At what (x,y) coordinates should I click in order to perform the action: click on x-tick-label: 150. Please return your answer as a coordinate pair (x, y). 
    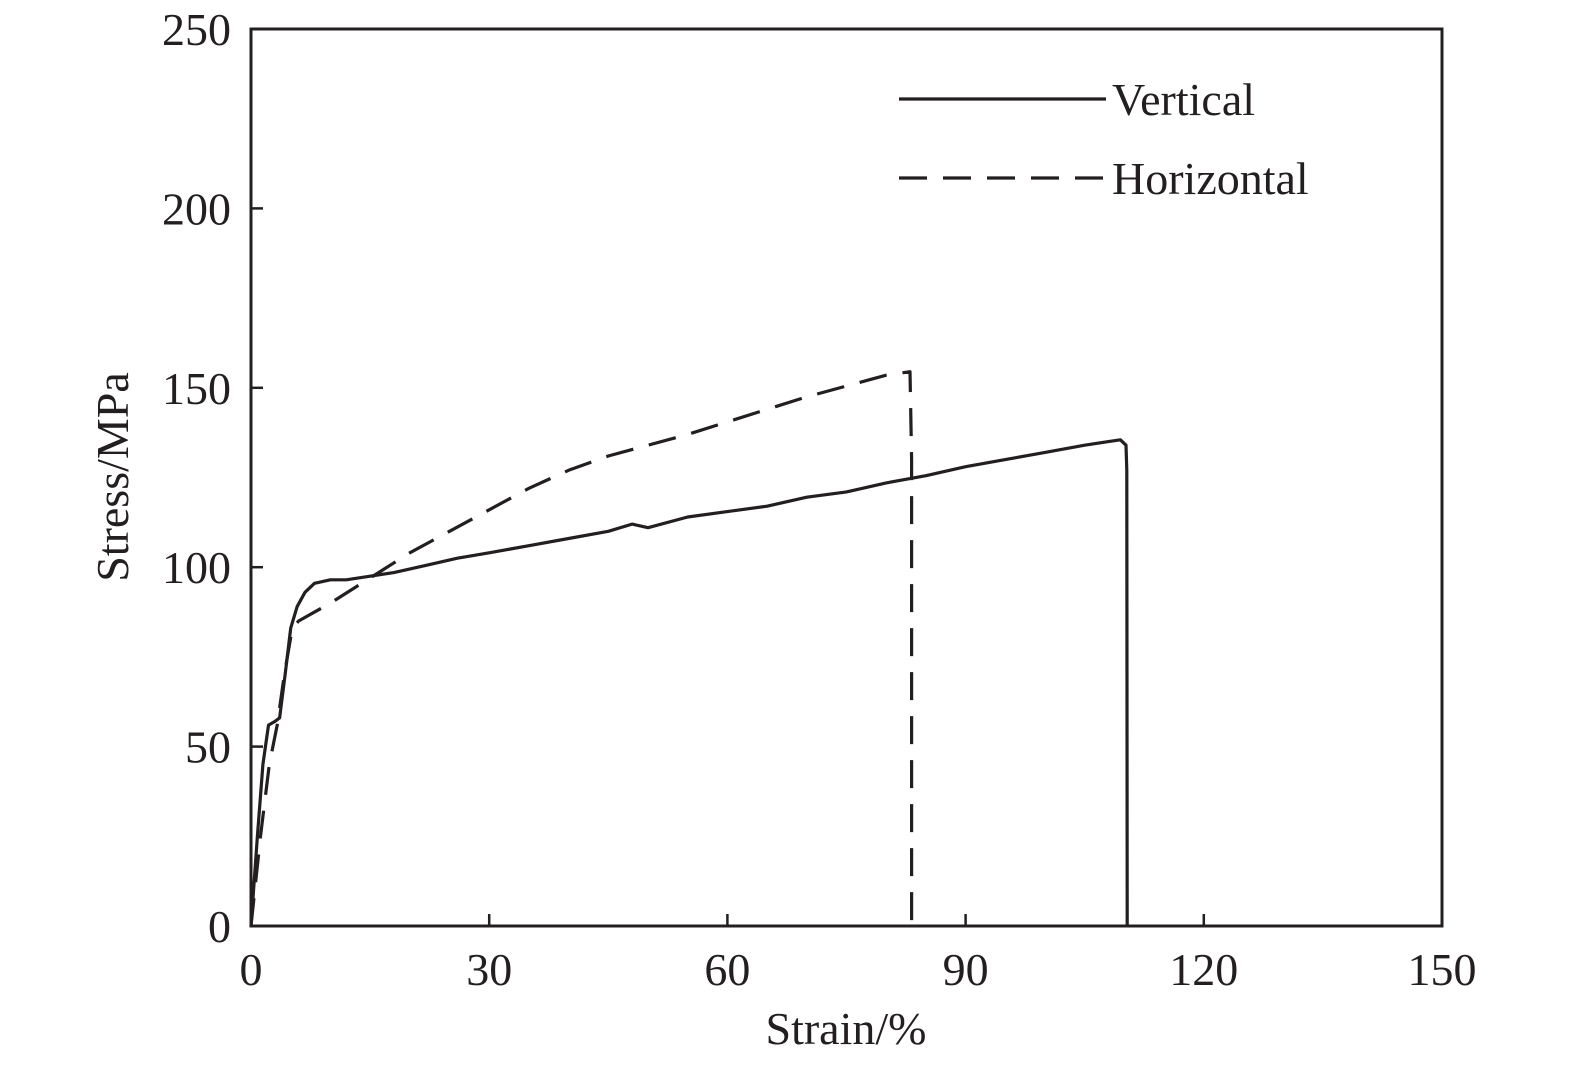
    Looking at the image, I should click on (1442, 969).